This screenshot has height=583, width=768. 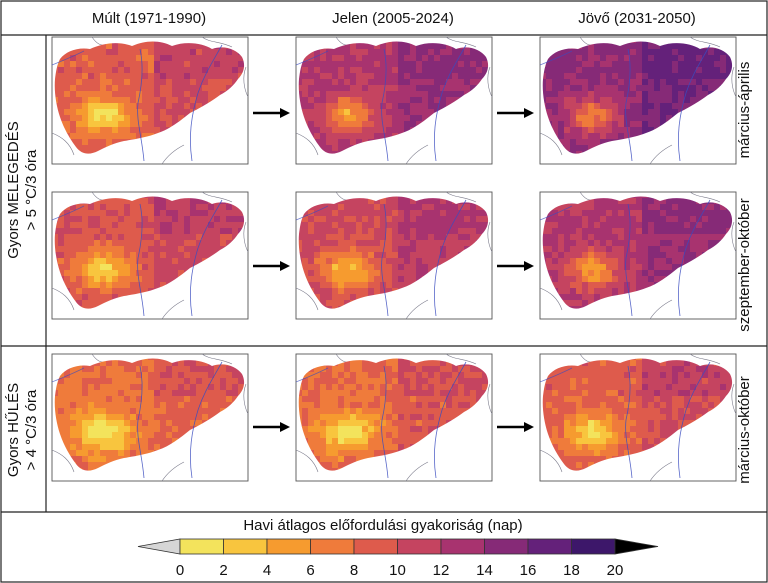 What do you see at coordinates (393, 18) in the screenshot?
I see `column-header-present: Jelen (2005-2024)` at bounding box center [393, 18].